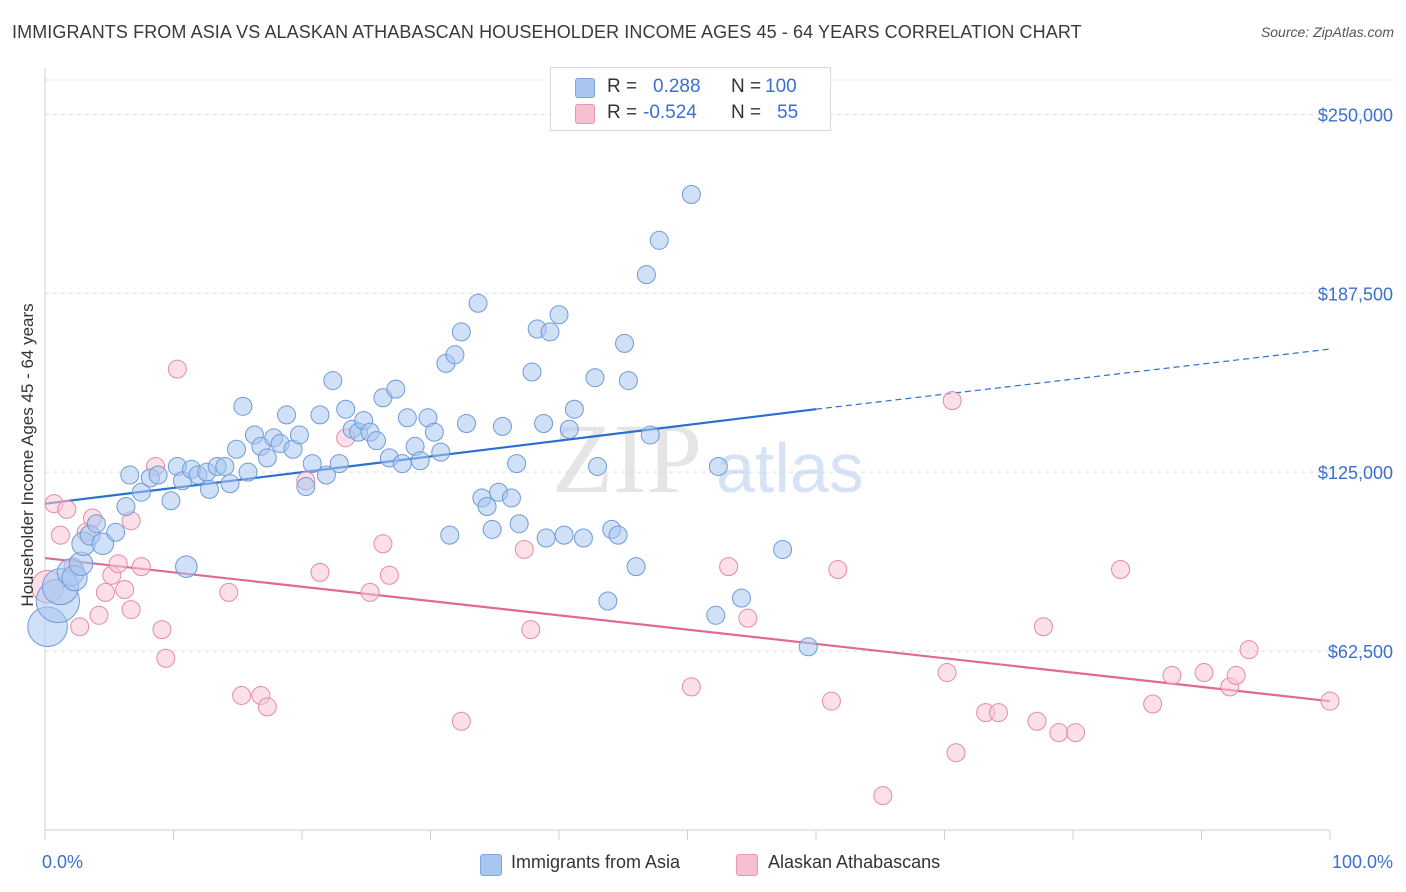 This screenshot has height=892, width=1406. I want to click on watermark: ZIP atlas, so click(708, 458).